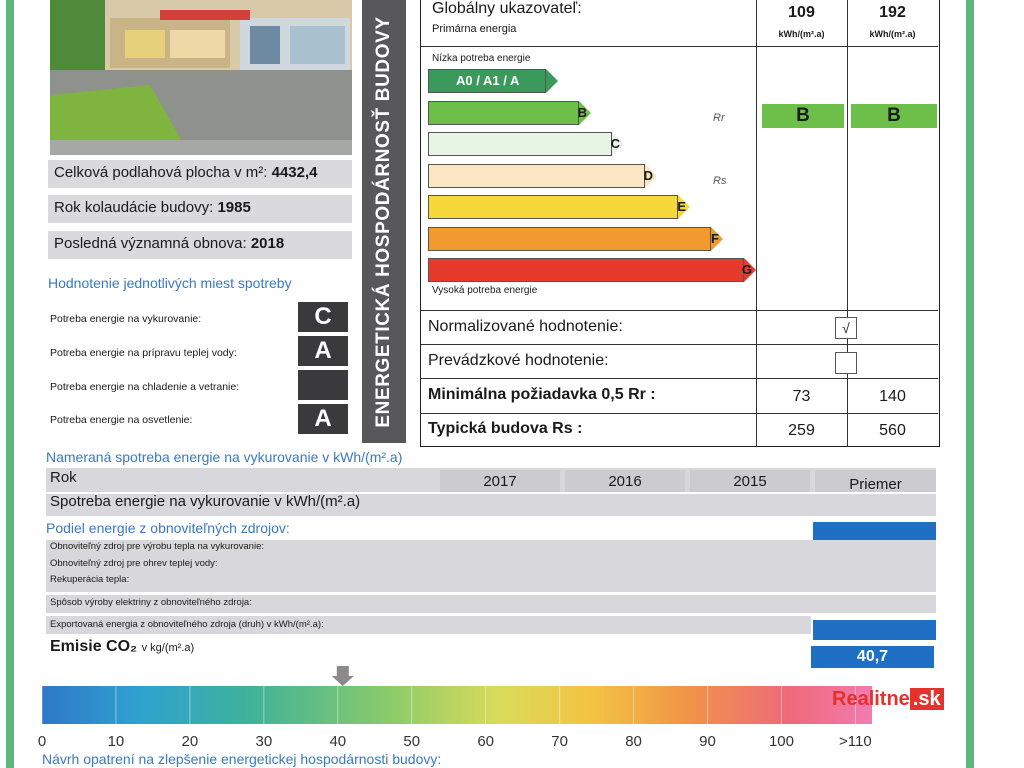 The height and width of the screenshot is (768, 1024). I want to click on year-label: 2017, so click(500, 481).